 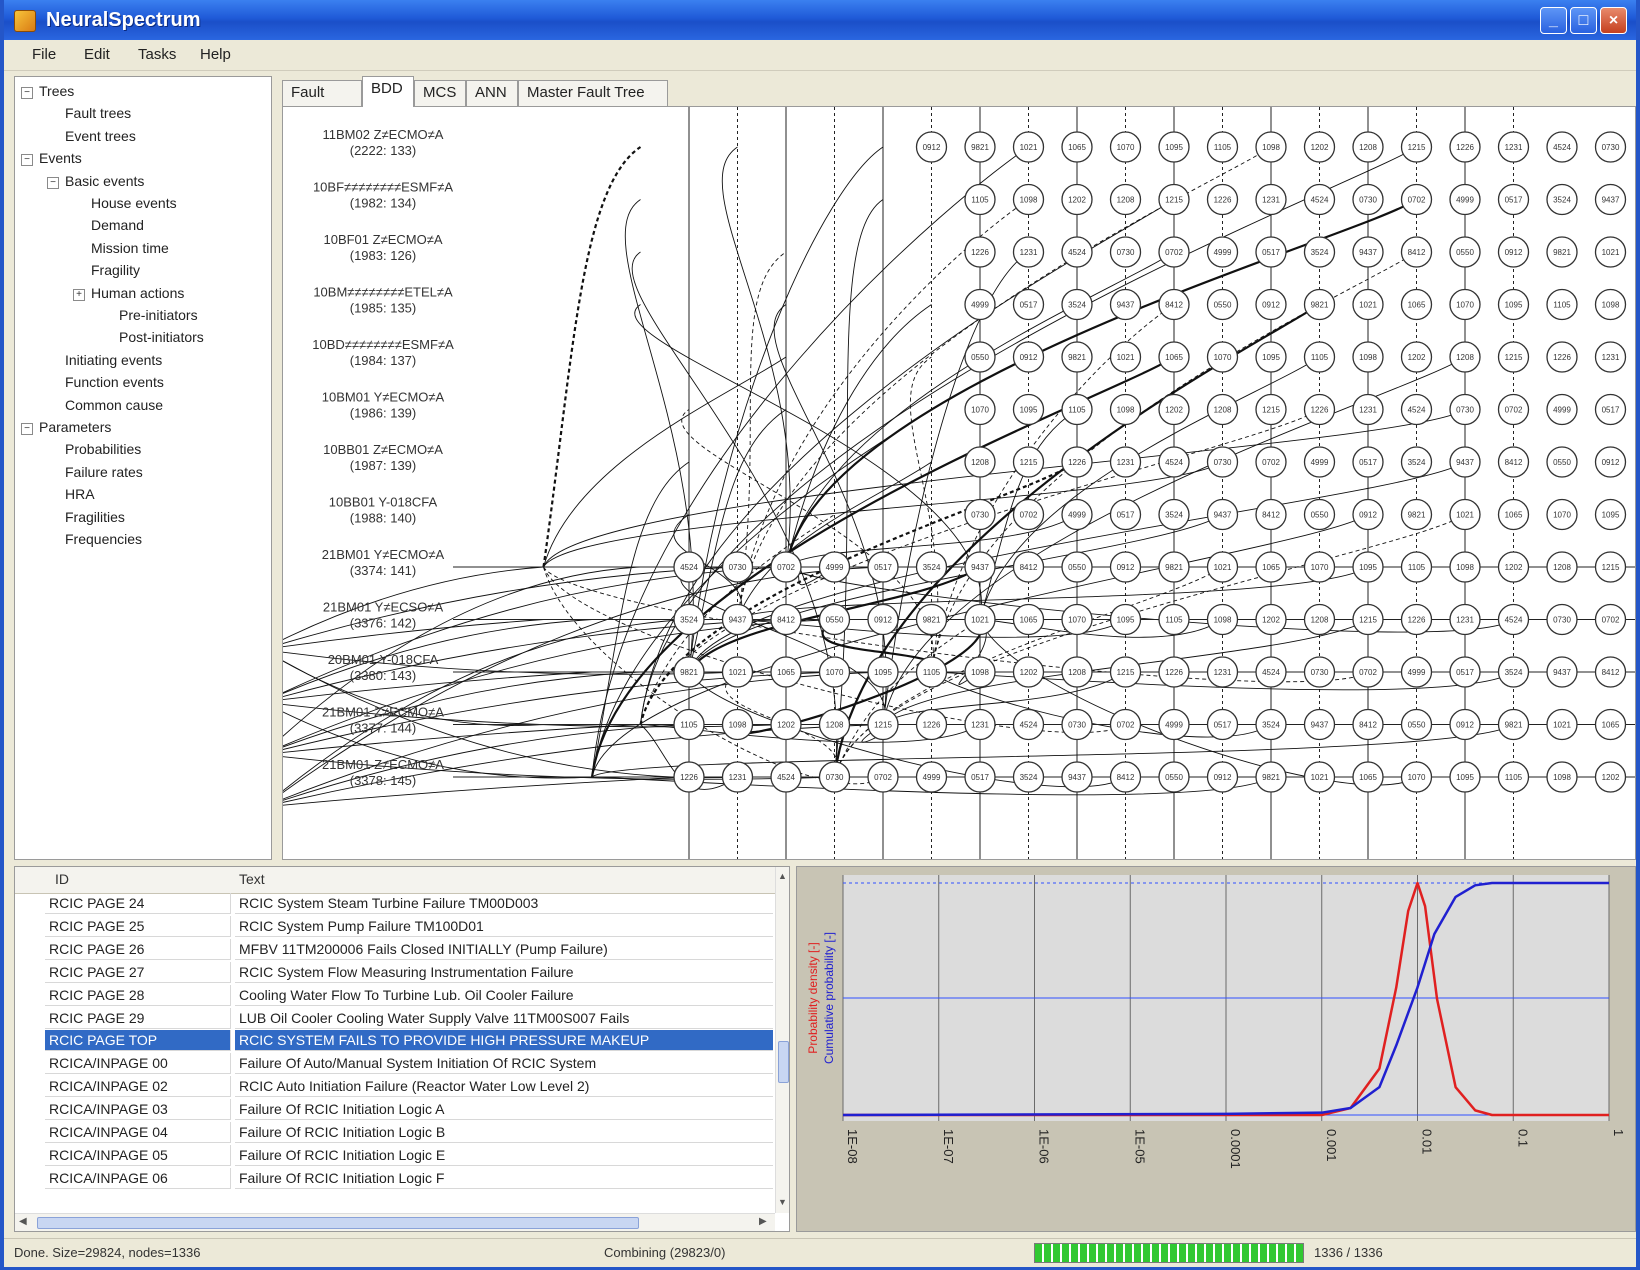 I want to click on cell-id: RCIC PAGE 27, so click(x=138, y=972).